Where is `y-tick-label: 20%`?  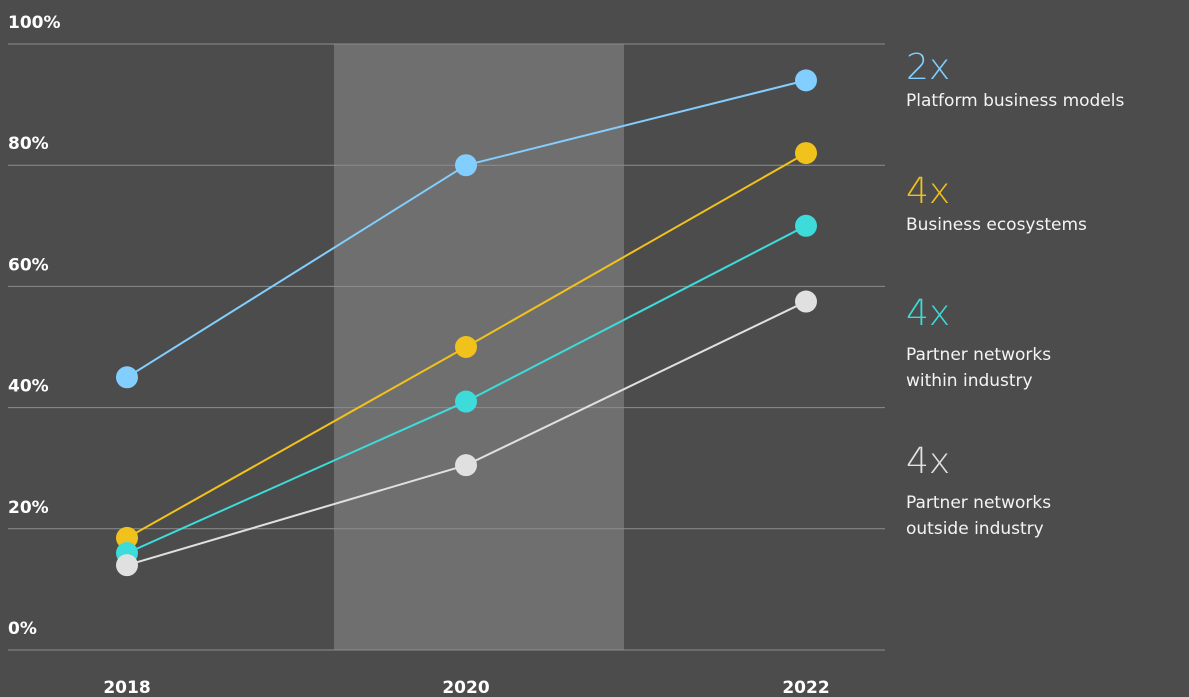 y-tick-label: 20% is located at coordinates (28, 508).